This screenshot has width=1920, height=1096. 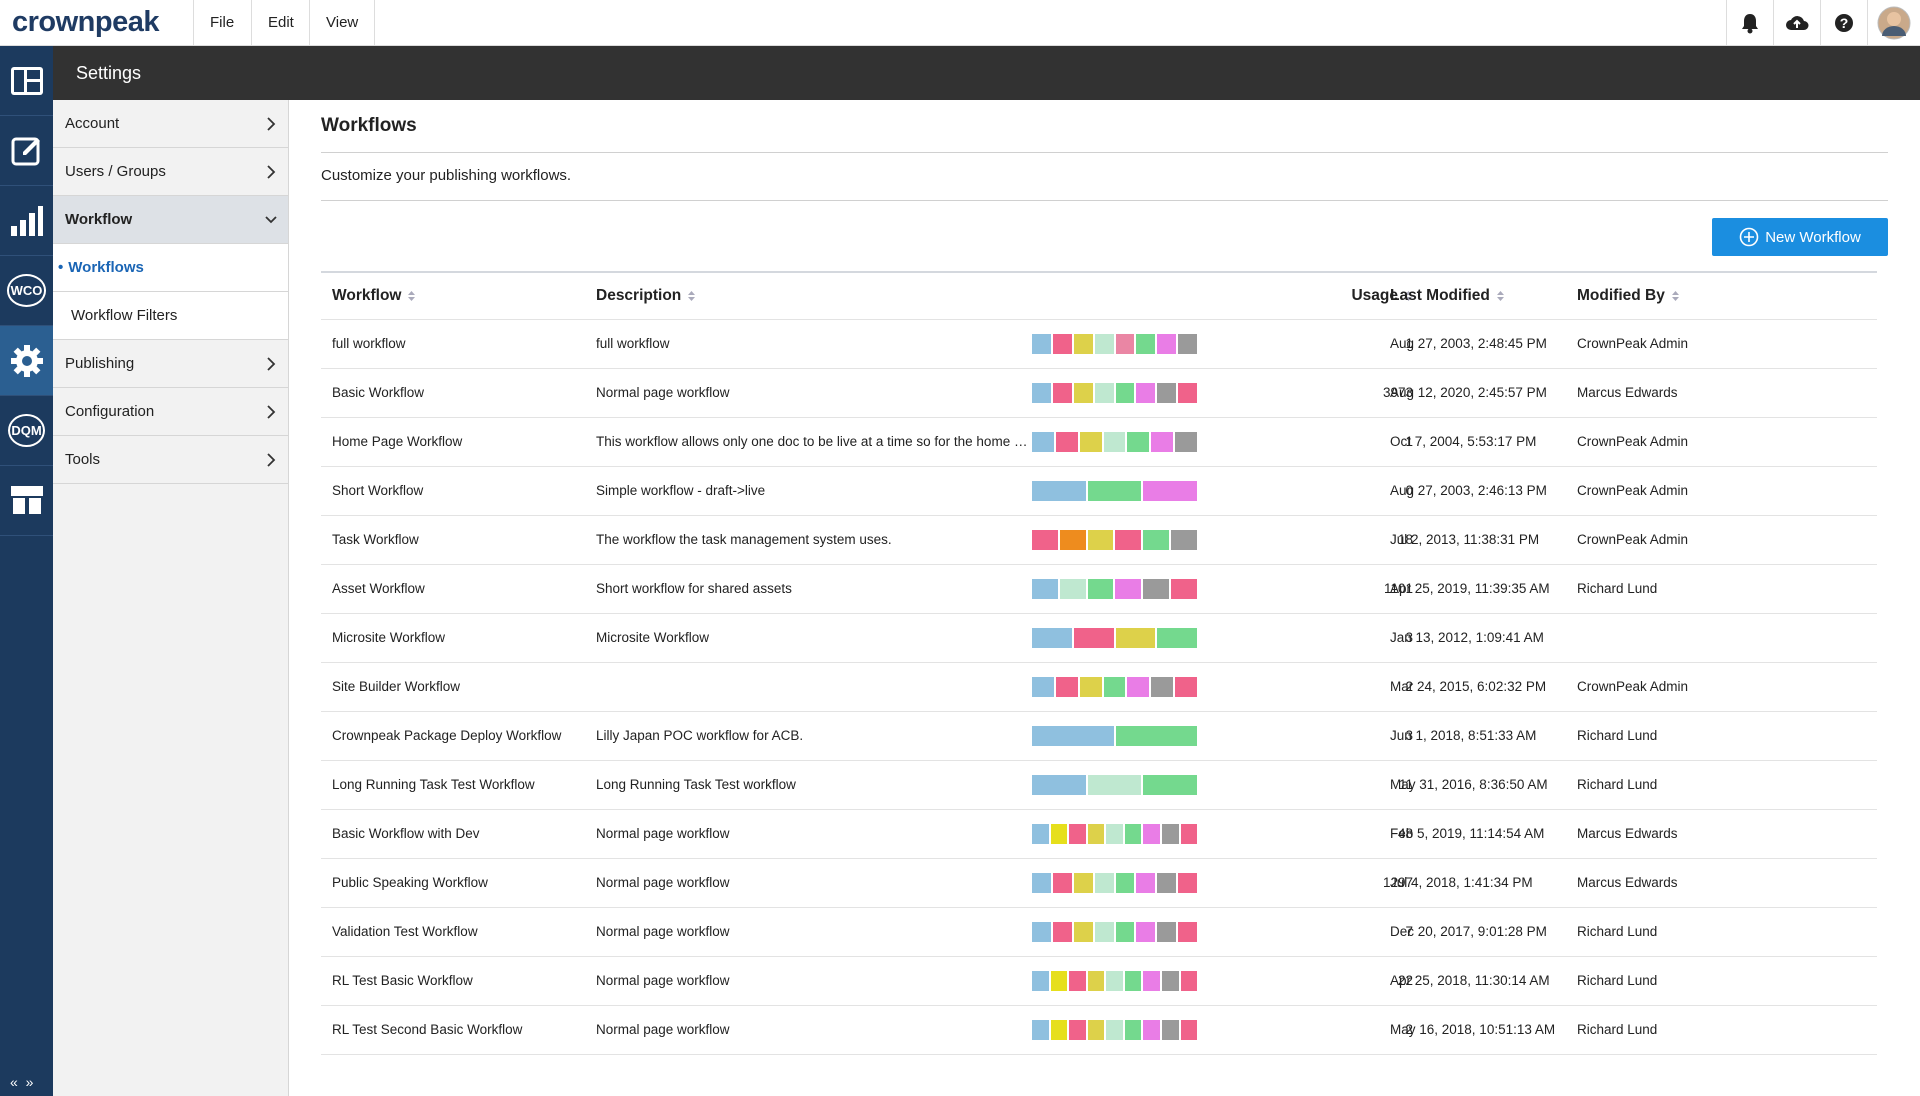 What do you see at coordinates (1893, 23) in the screenshot?
I see `user-avatar` at bounding box center [1893, 23].